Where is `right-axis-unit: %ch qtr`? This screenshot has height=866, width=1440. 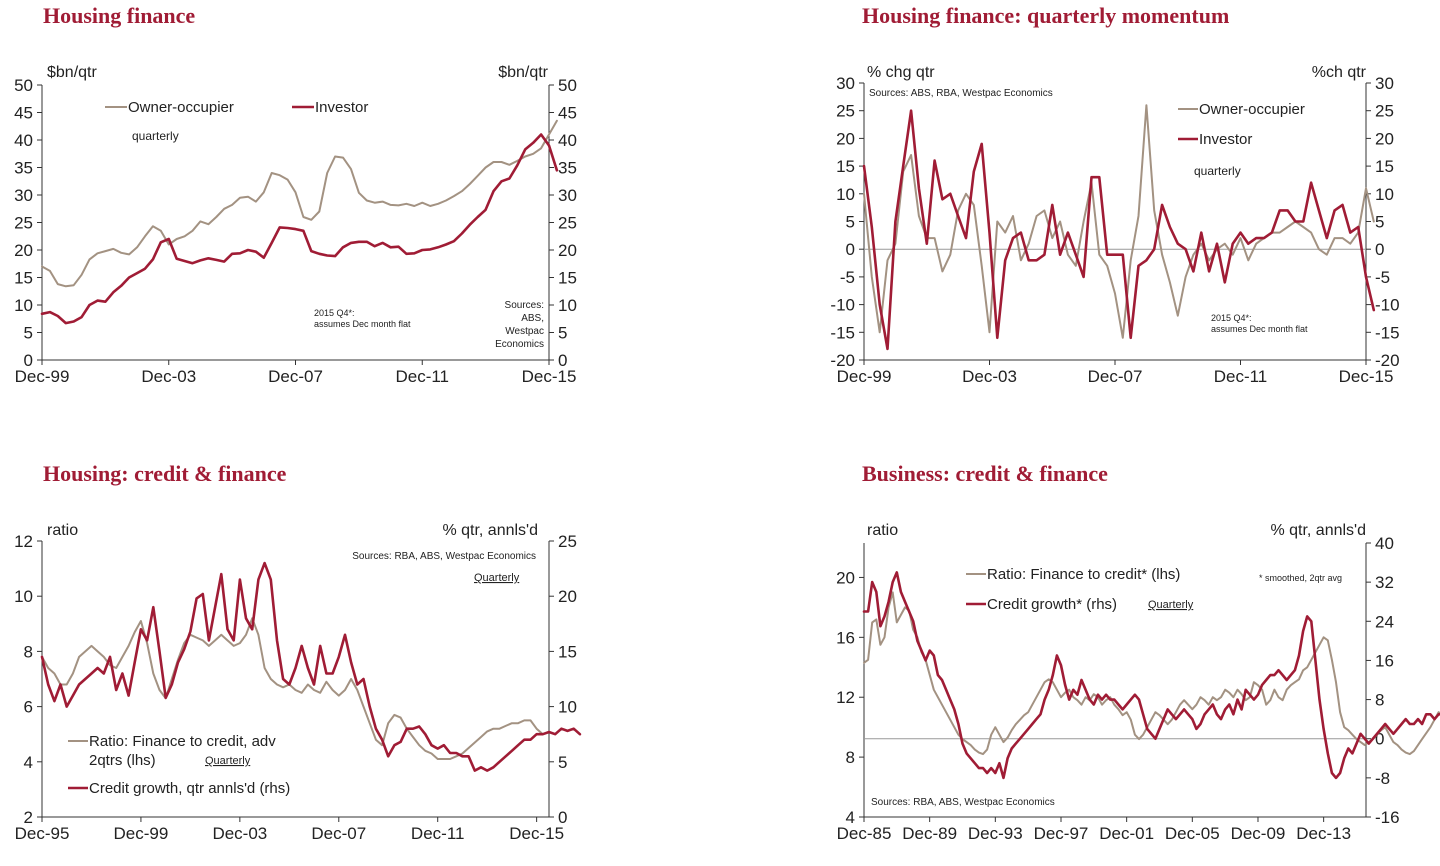 right-axis-unit: %ch qtr is located at coordinates (1339, 72).